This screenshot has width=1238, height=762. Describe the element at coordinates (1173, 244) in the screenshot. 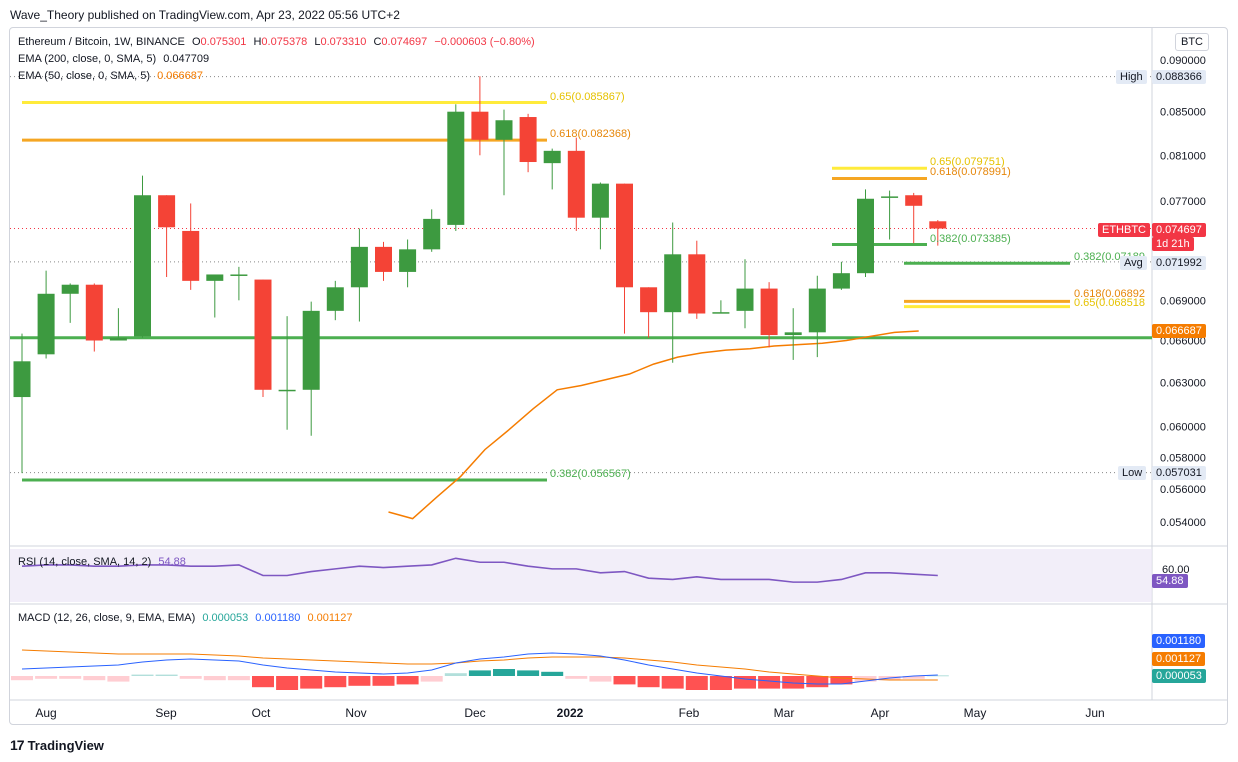

I see `countdown-tag: 1d 21h` at that location.